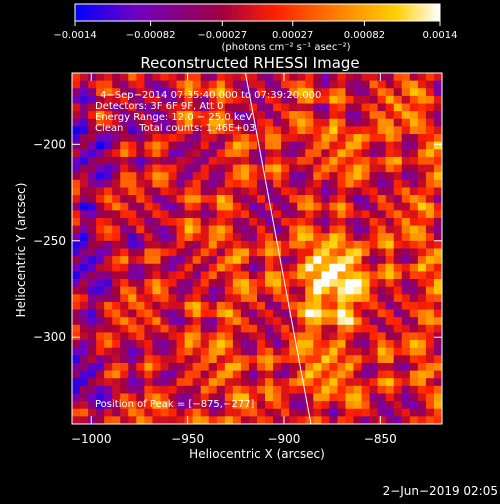 This screenshot has height=504, width=500. Describe the element at coordinates (159, 106) in the screenshot. I see `annotation-detectors: Detectors: 3F 6F 9F, Att 0` at that location.